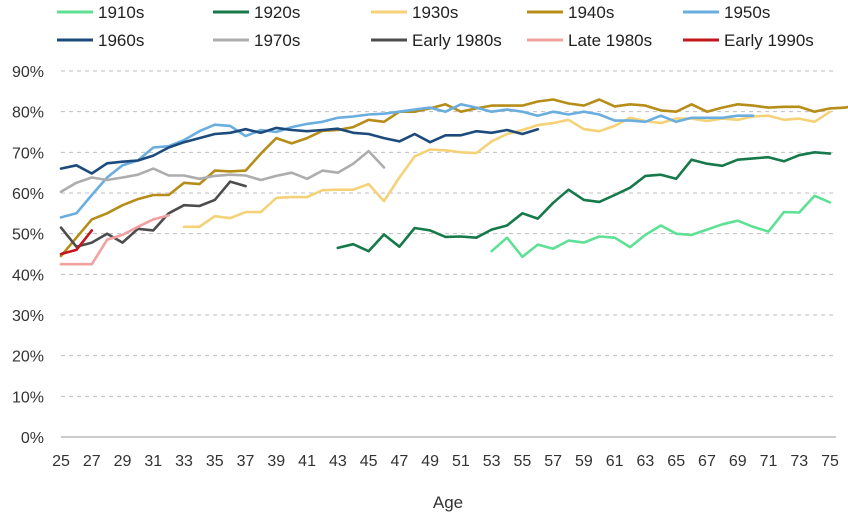  I want to click on legend-item-1940s: 1940s, so click(570, 12).